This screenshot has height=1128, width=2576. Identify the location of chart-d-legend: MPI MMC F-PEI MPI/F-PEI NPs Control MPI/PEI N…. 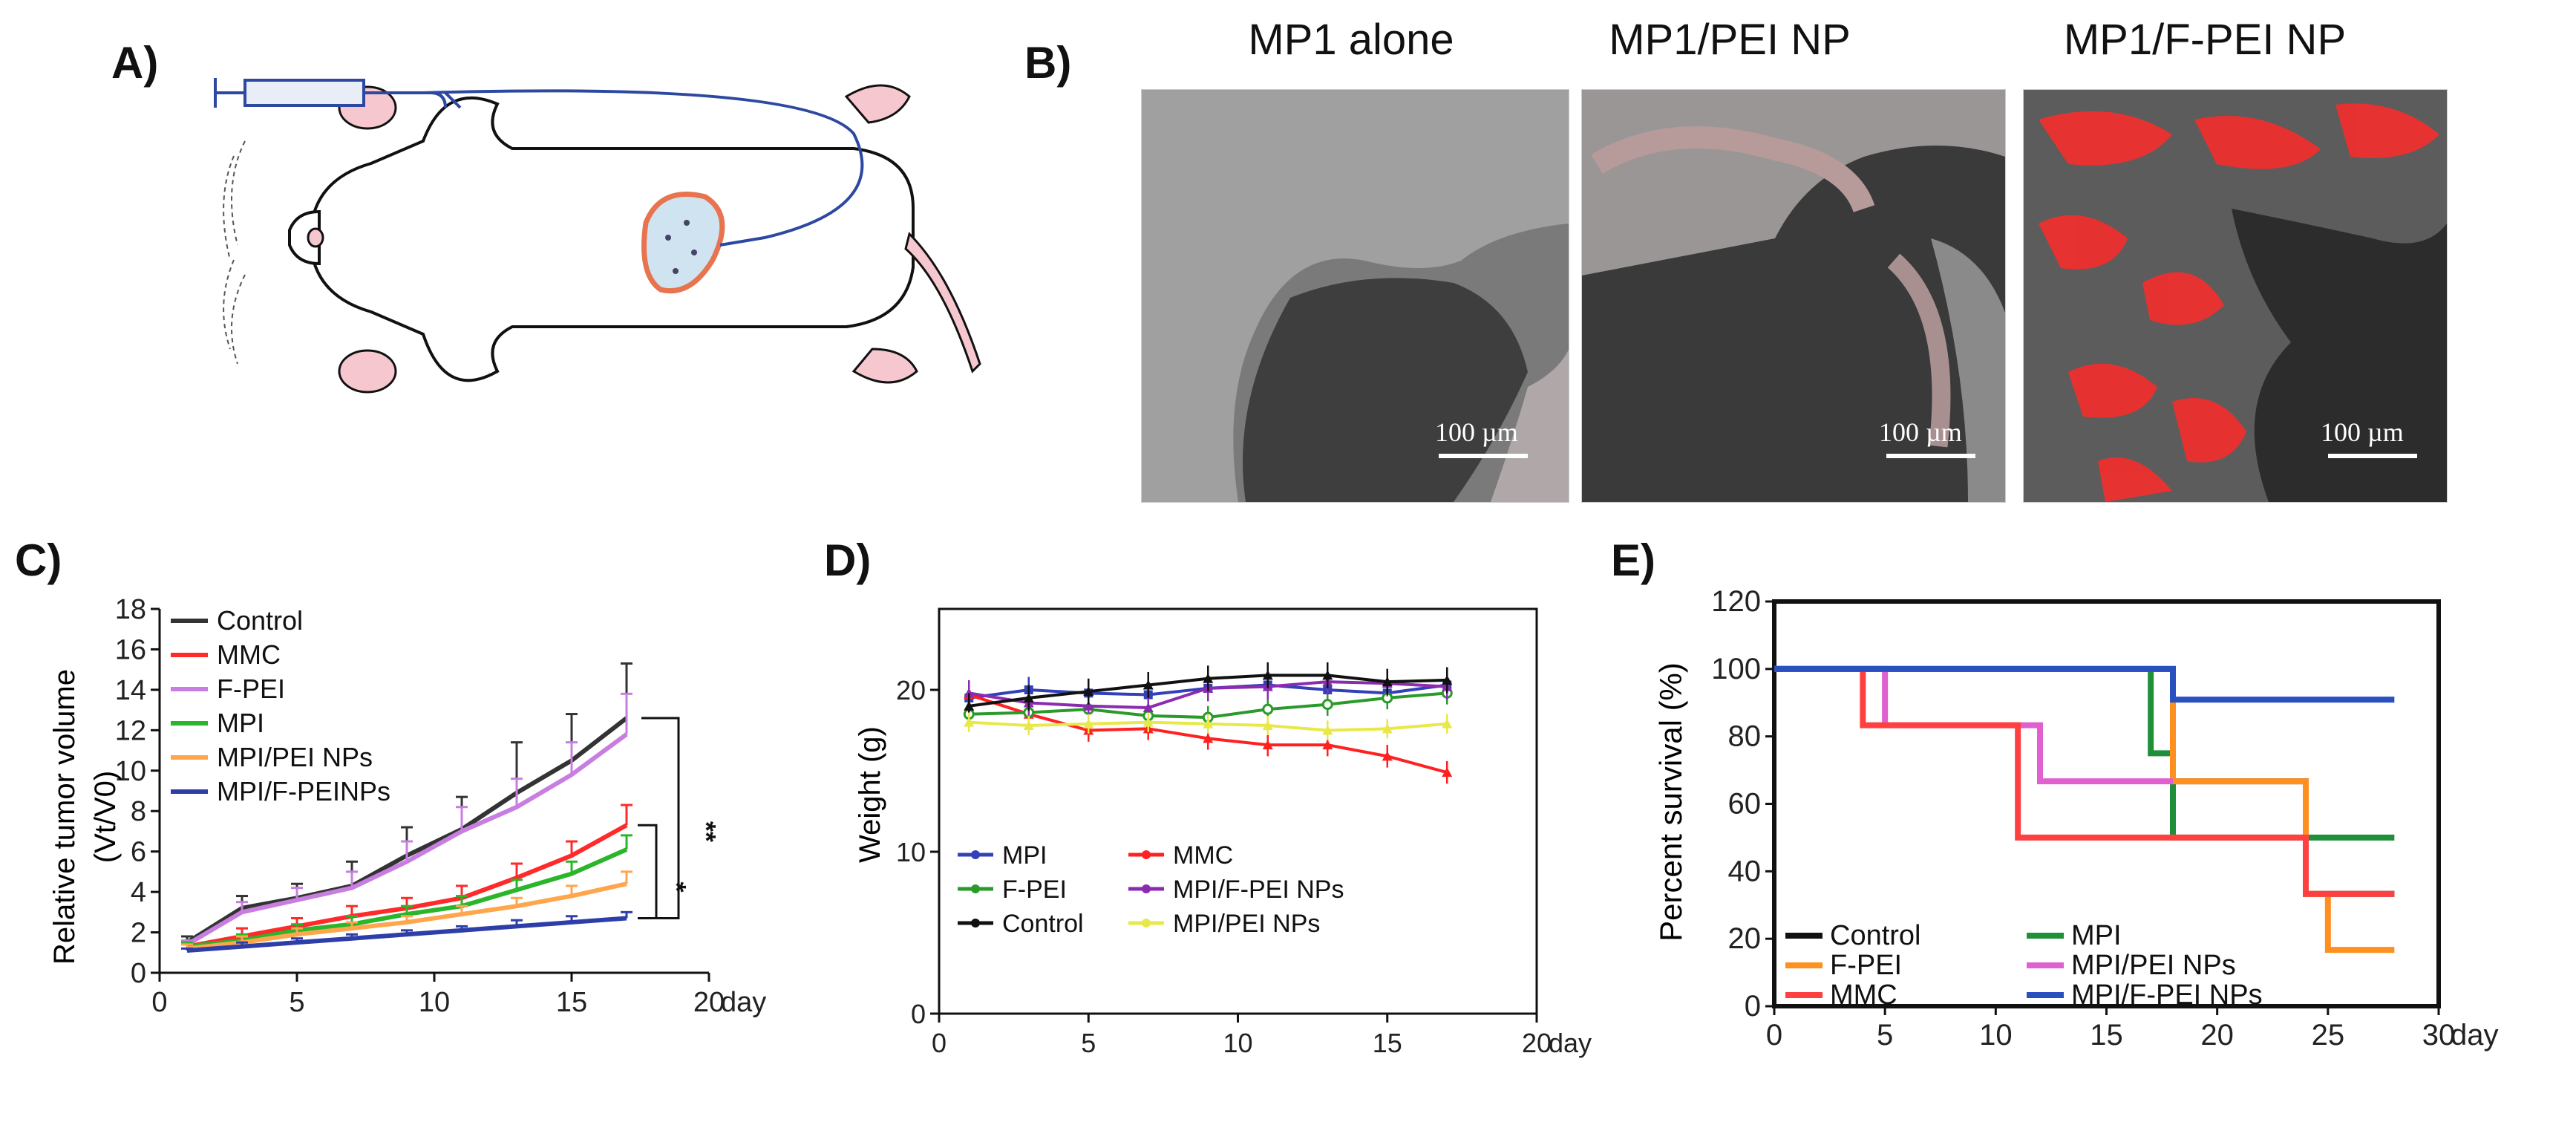
(1151, 889).